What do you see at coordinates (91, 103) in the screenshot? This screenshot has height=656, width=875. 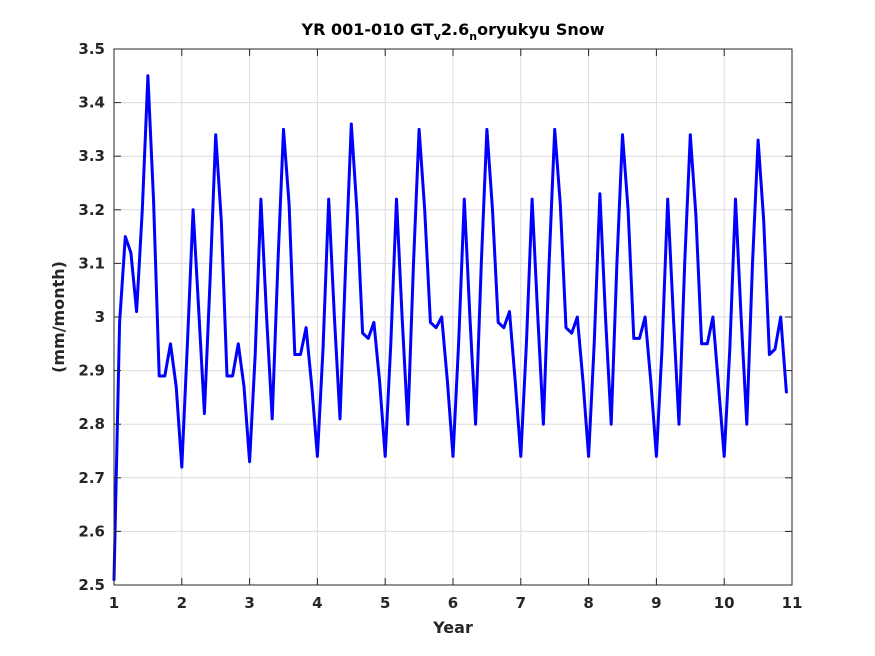 I see `y-tick-label: 3.4` at bounding box center [91, 103].